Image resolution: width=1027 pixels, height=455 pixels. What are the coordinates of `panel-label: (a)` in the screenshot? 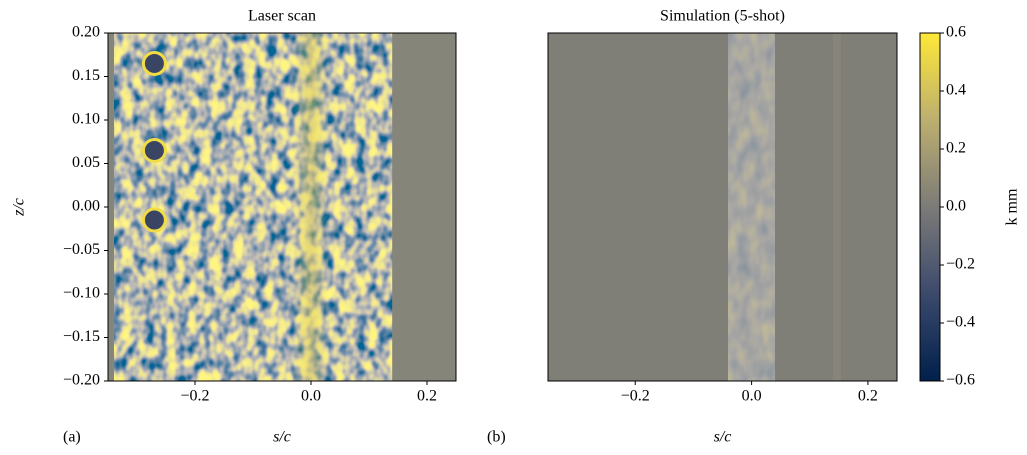 It's located at (72, 437).